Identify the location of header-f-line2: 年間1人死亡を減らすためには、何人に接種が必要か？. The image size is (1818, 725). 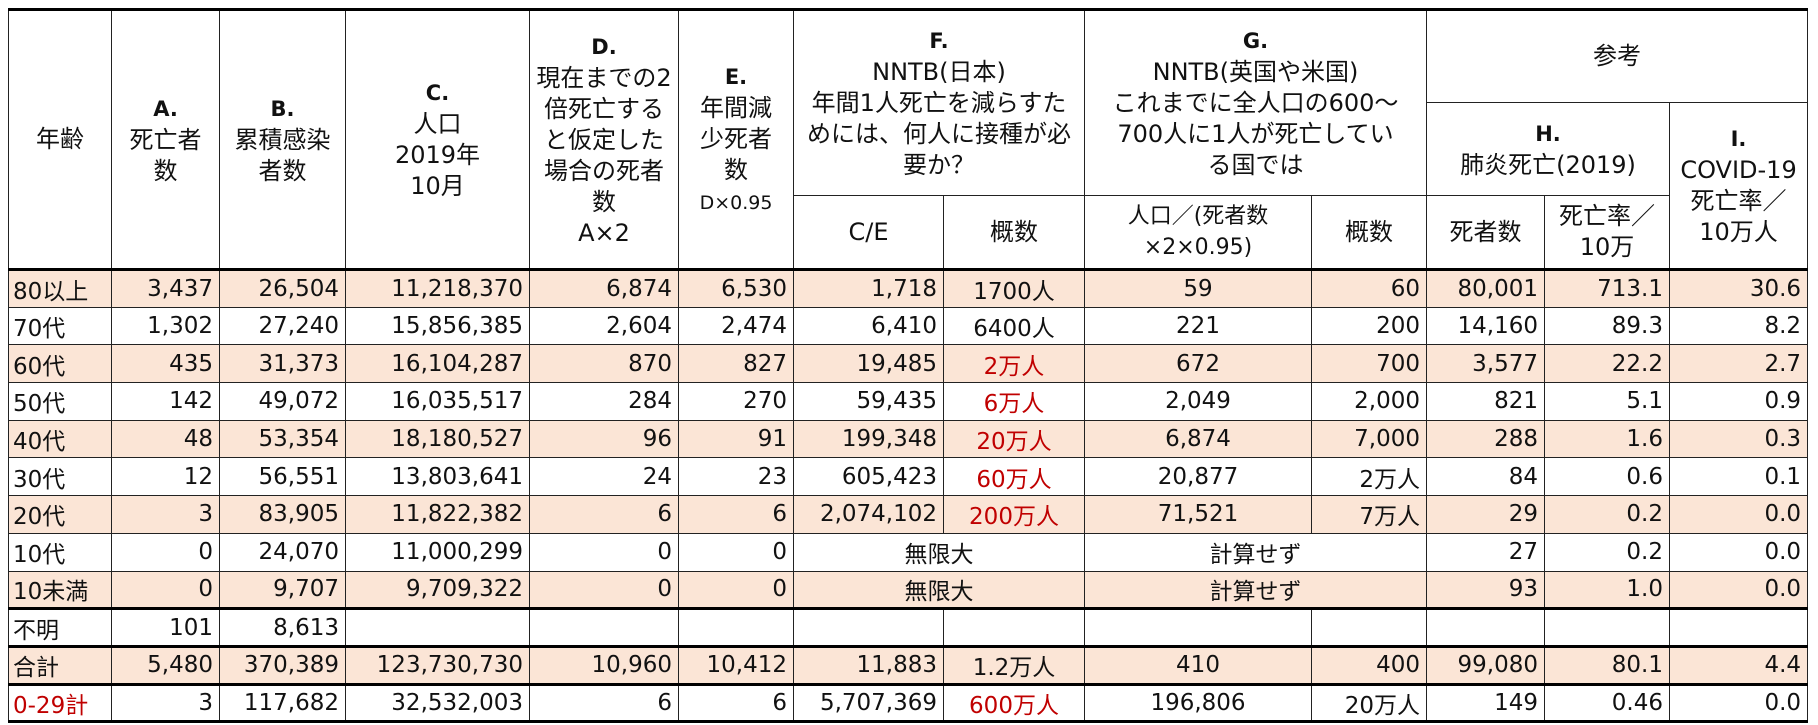
(939, 134).